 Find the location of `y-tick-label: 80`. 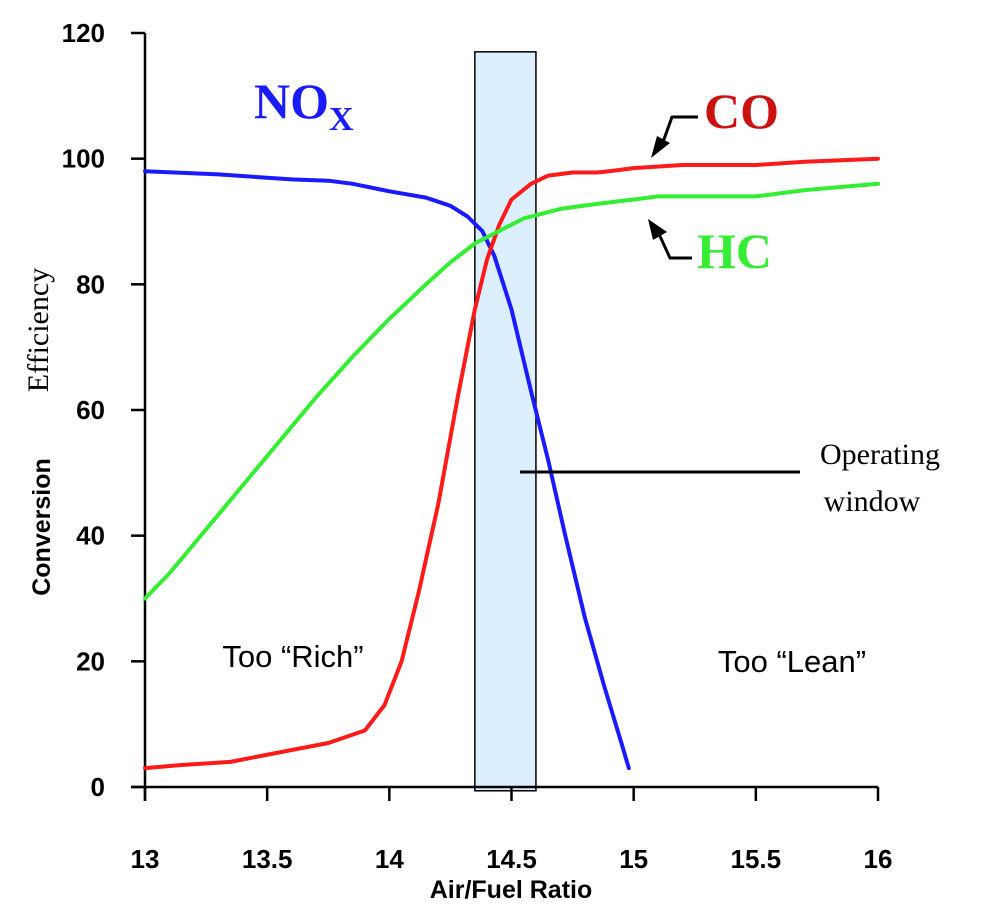

y-tick-label: 80 is located at coordinates (90, 284).